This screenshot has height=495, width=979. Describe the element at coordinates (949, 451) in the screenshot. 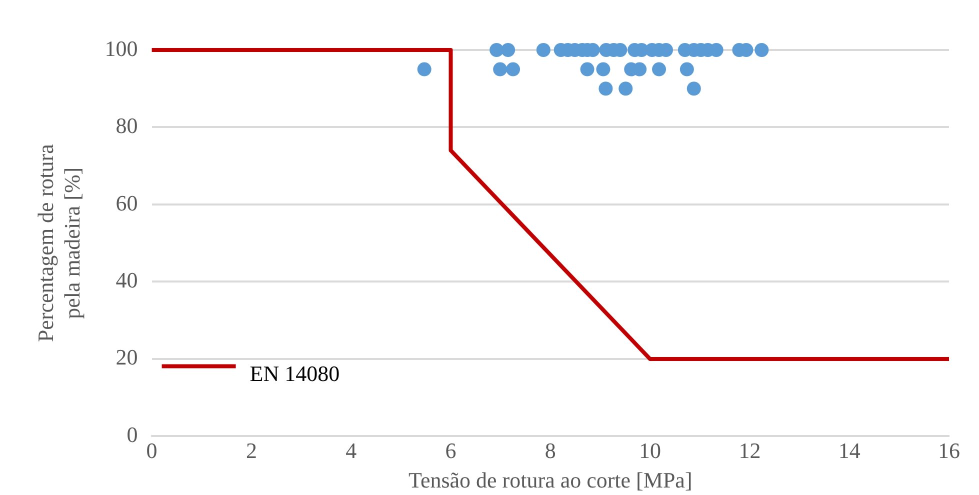

I see `x-tick-label: 16` at that location.